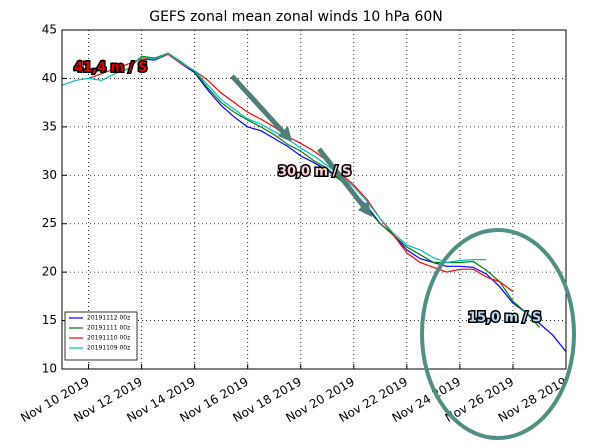 The height and width of the screenshot is (446, 591). Describe the element at coordinates (49, 369) in the screenshot. I see `y-tick-label: 10` at that location.